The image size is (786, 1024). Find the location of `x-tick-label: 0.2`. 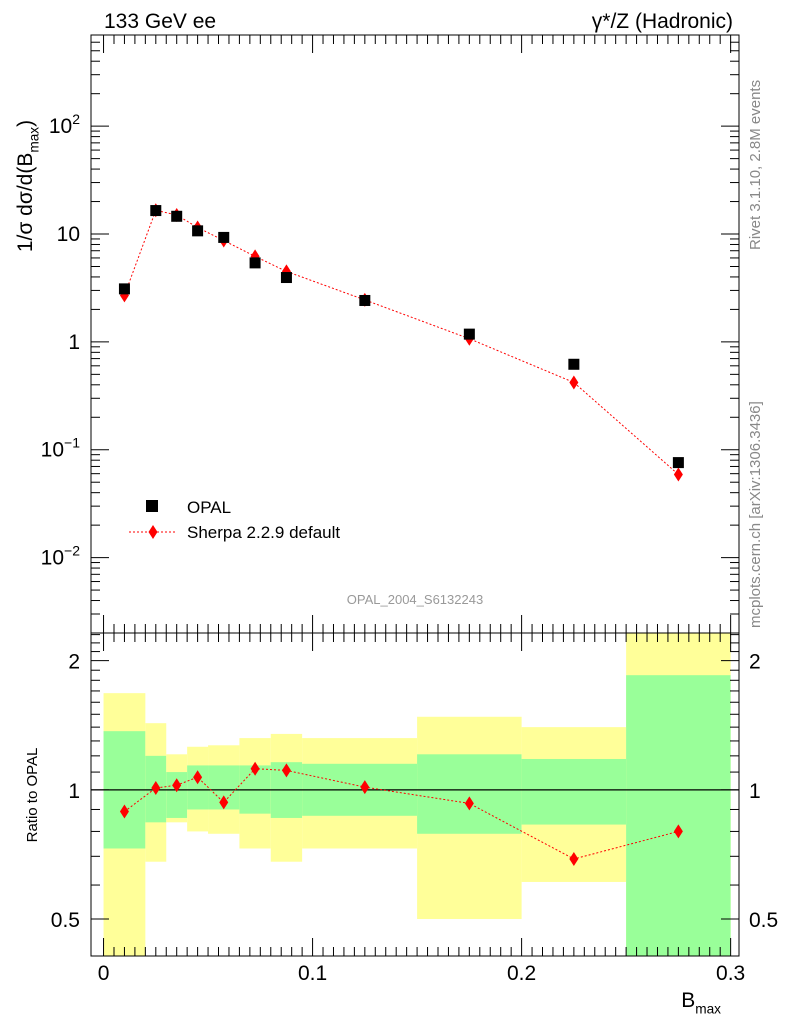

x-tick-label: 0.2 is located at coordinates (521, 973).